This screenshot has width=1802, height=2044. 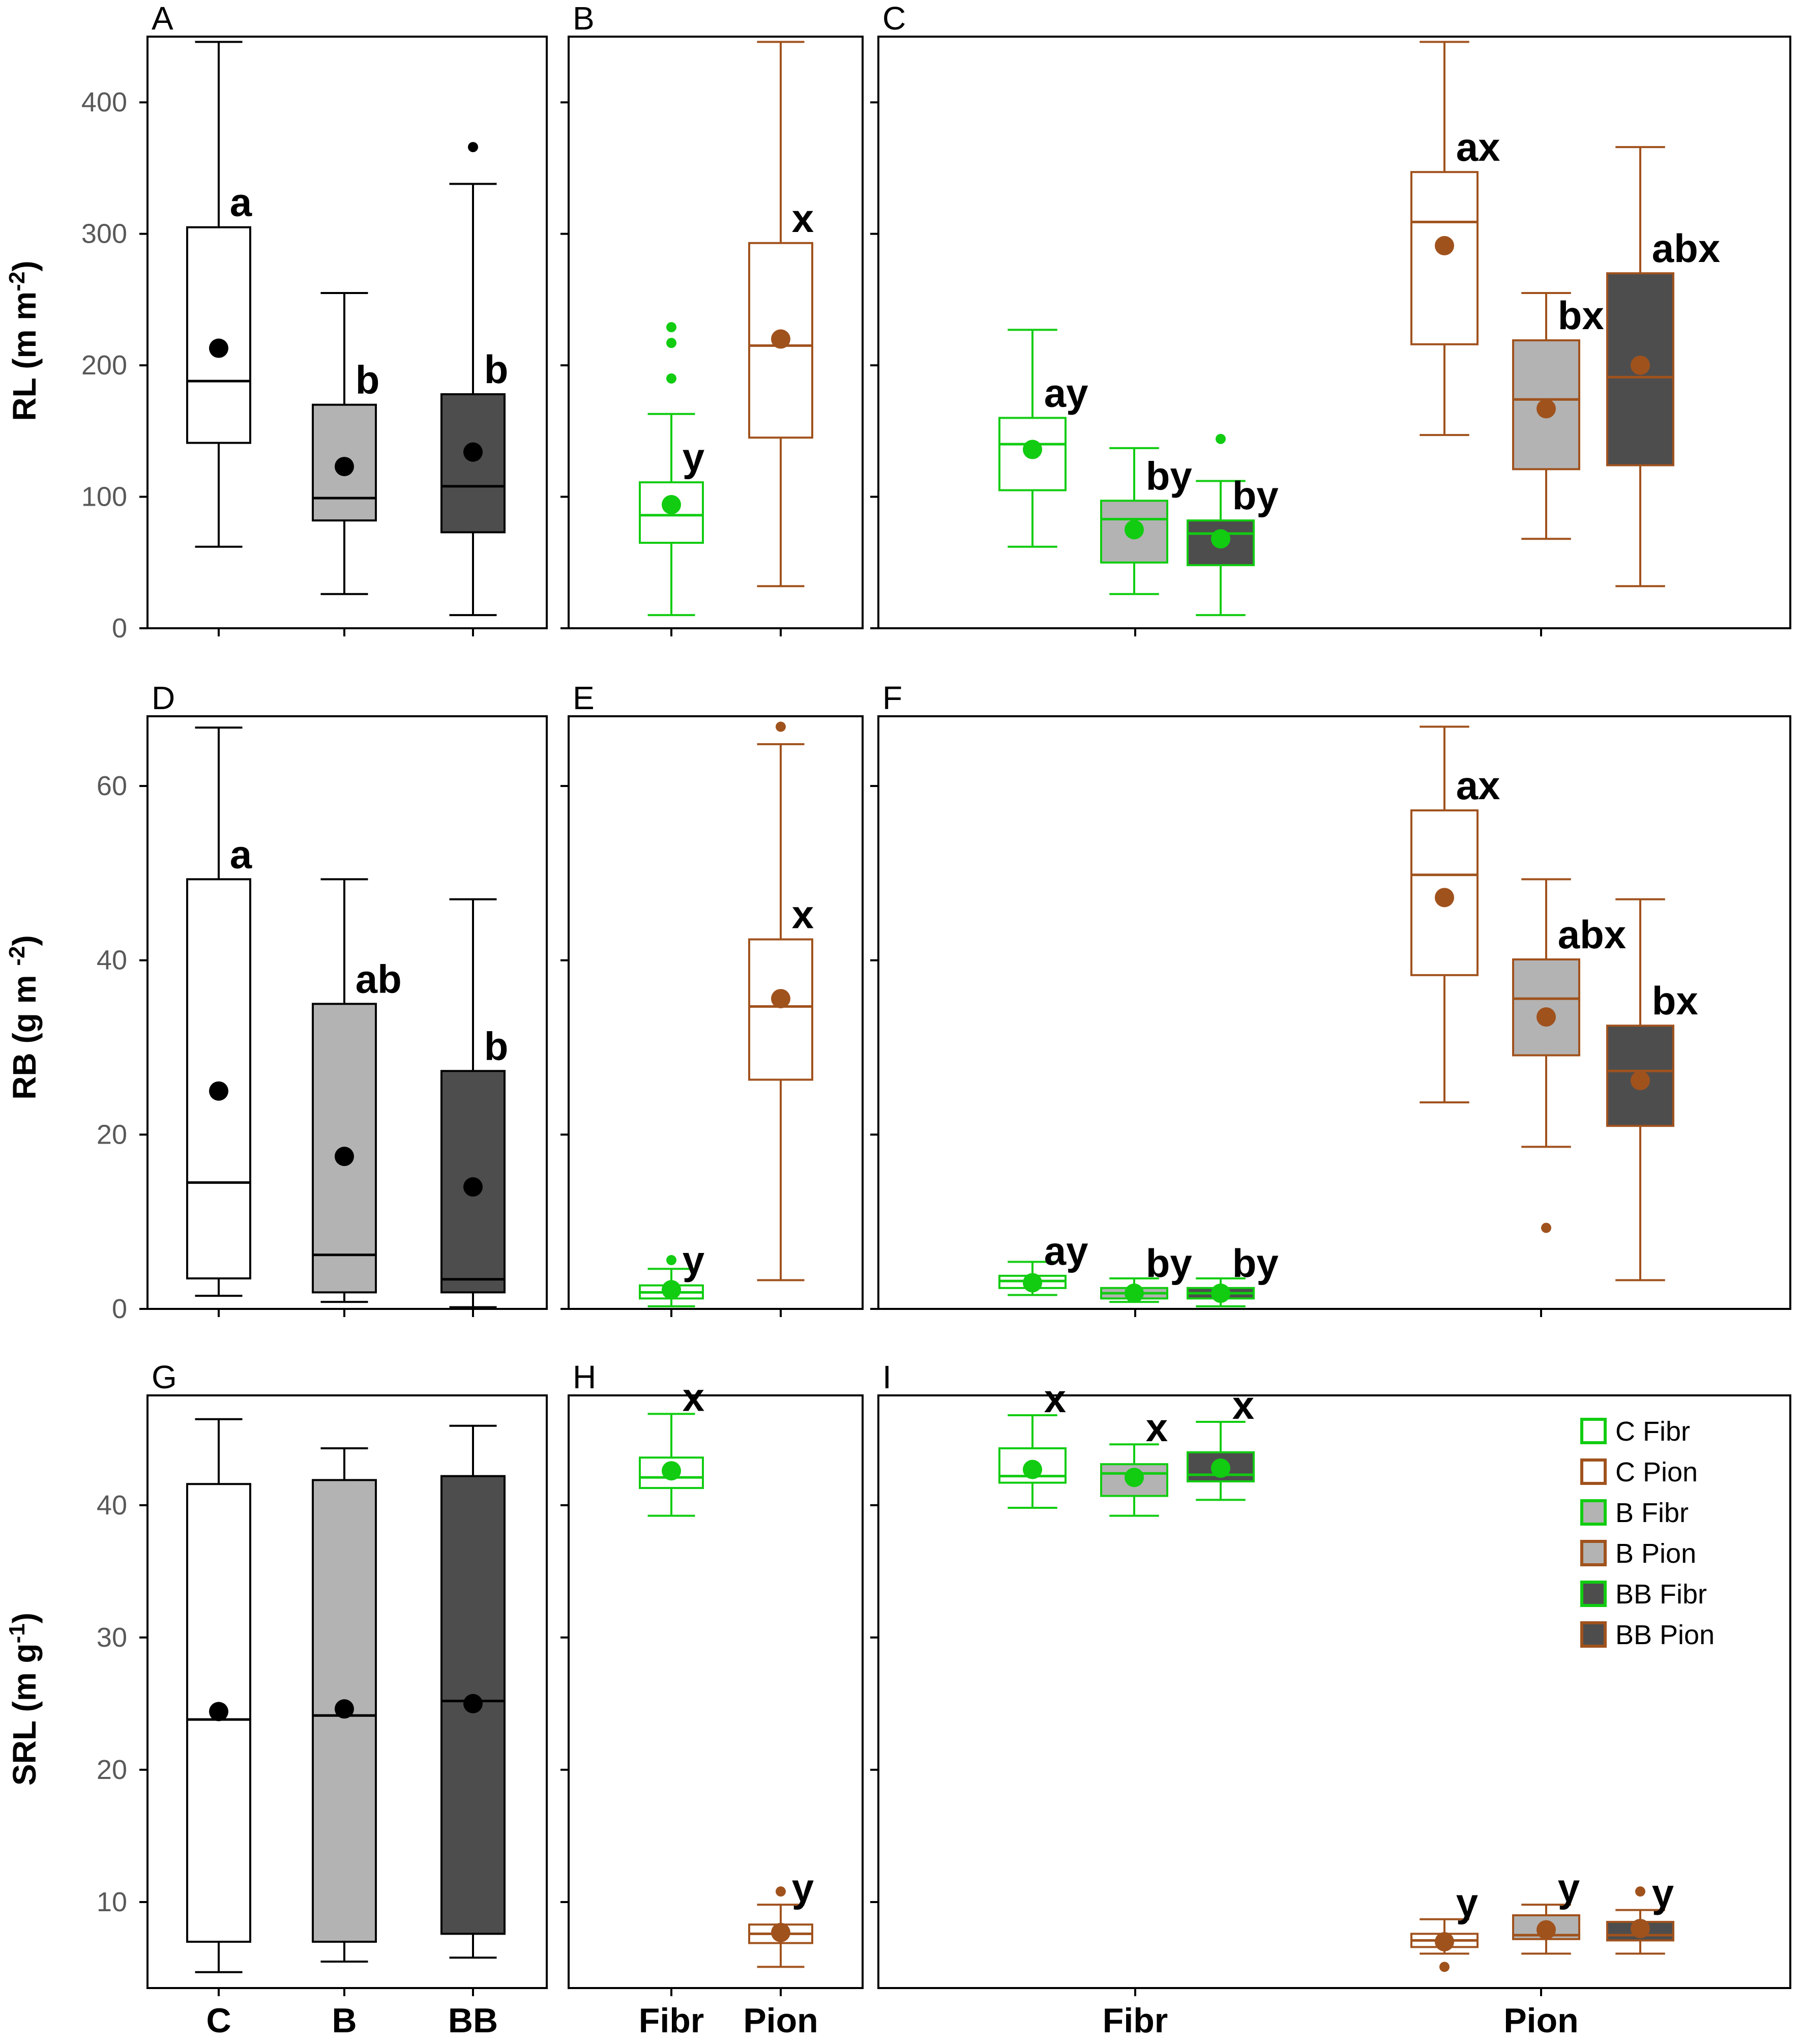 I want to click on ylabel-rl: RL (m m-2), so click(x=24, y=341).